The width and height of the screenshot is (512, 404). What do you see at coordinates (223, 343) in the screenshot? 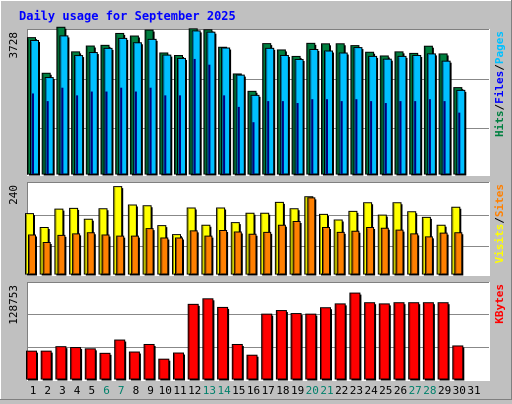
I see `kbytes-bar-day-14-body` at bounding box center [223, 343].